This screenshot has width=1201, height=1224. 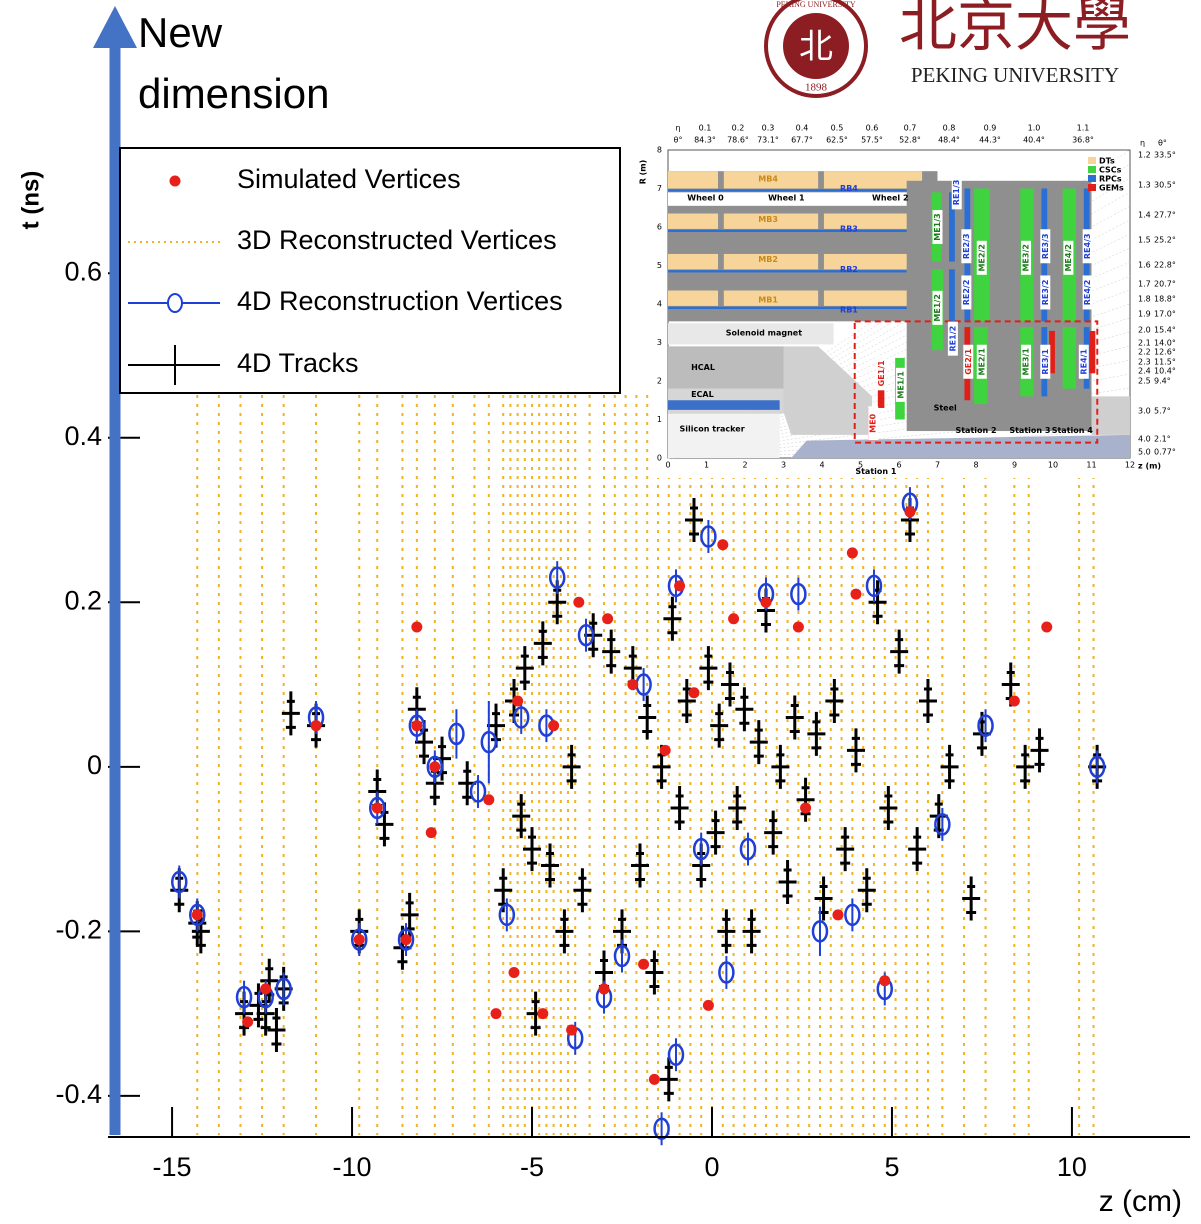 I want to click on y-tick-label: 0.4, so click(x=83, y=436).